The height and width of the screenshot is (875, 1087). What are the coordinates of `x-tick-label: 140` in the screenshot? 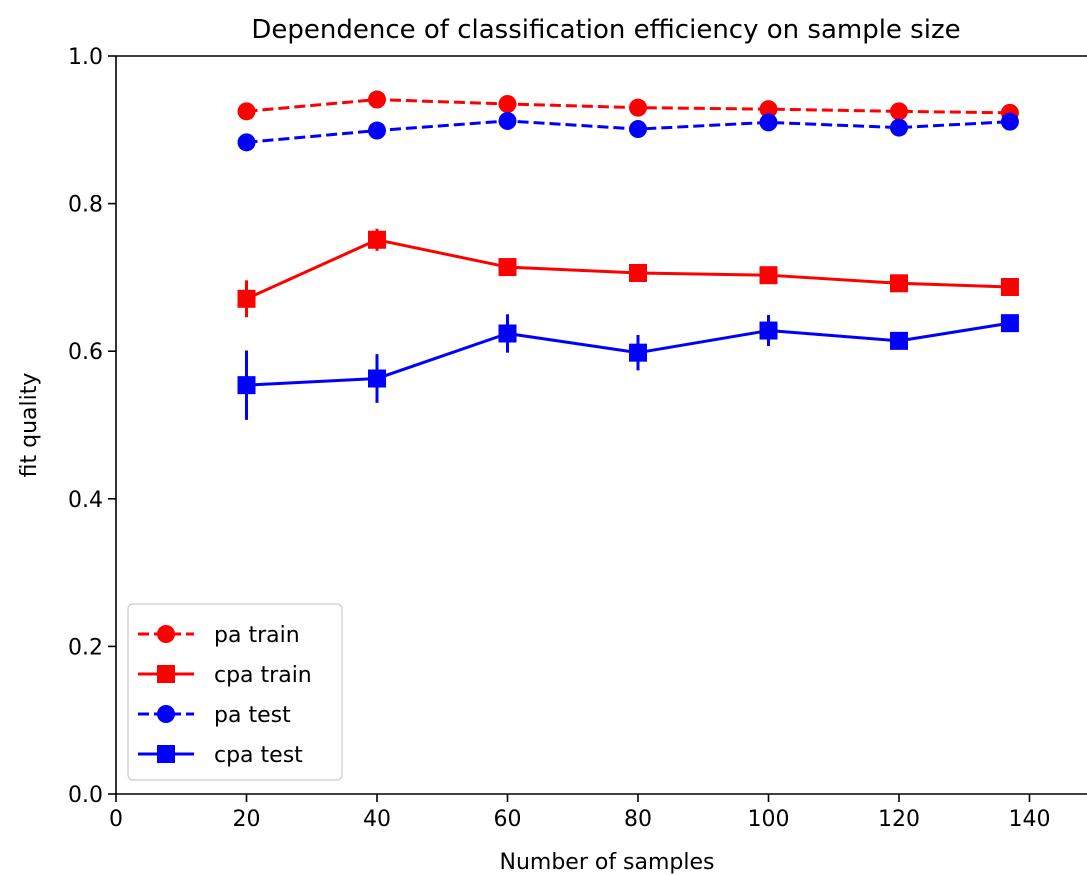 It's located at (1030, 819).